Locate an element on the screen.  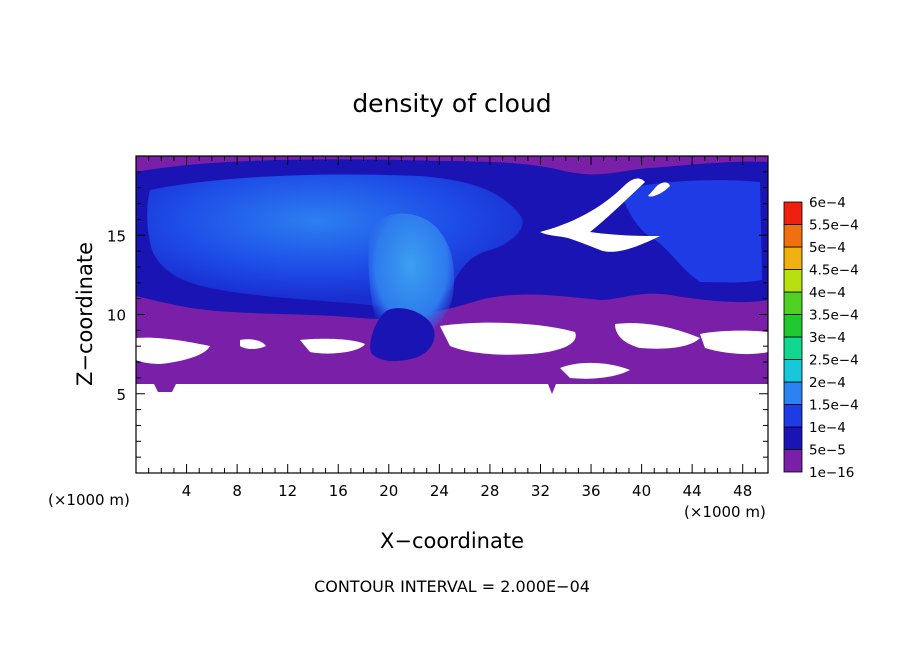
x-tick-label: 24 is located at coordinates (439, 491).